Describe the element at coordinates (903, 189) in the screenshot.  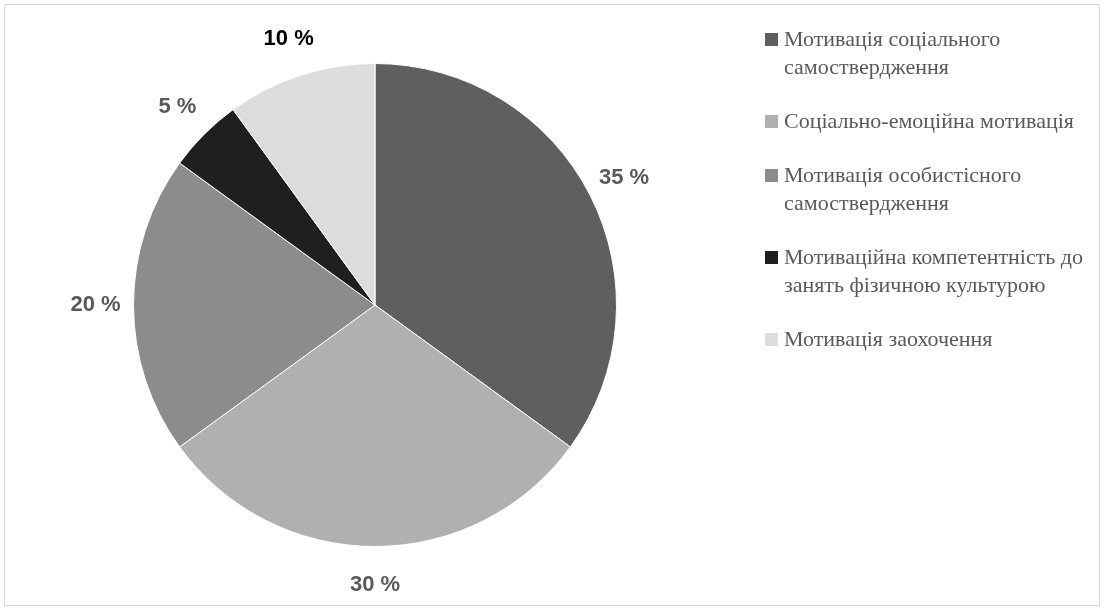
I see `legend-label: Мотивація особистісного самоствердження` at that location.